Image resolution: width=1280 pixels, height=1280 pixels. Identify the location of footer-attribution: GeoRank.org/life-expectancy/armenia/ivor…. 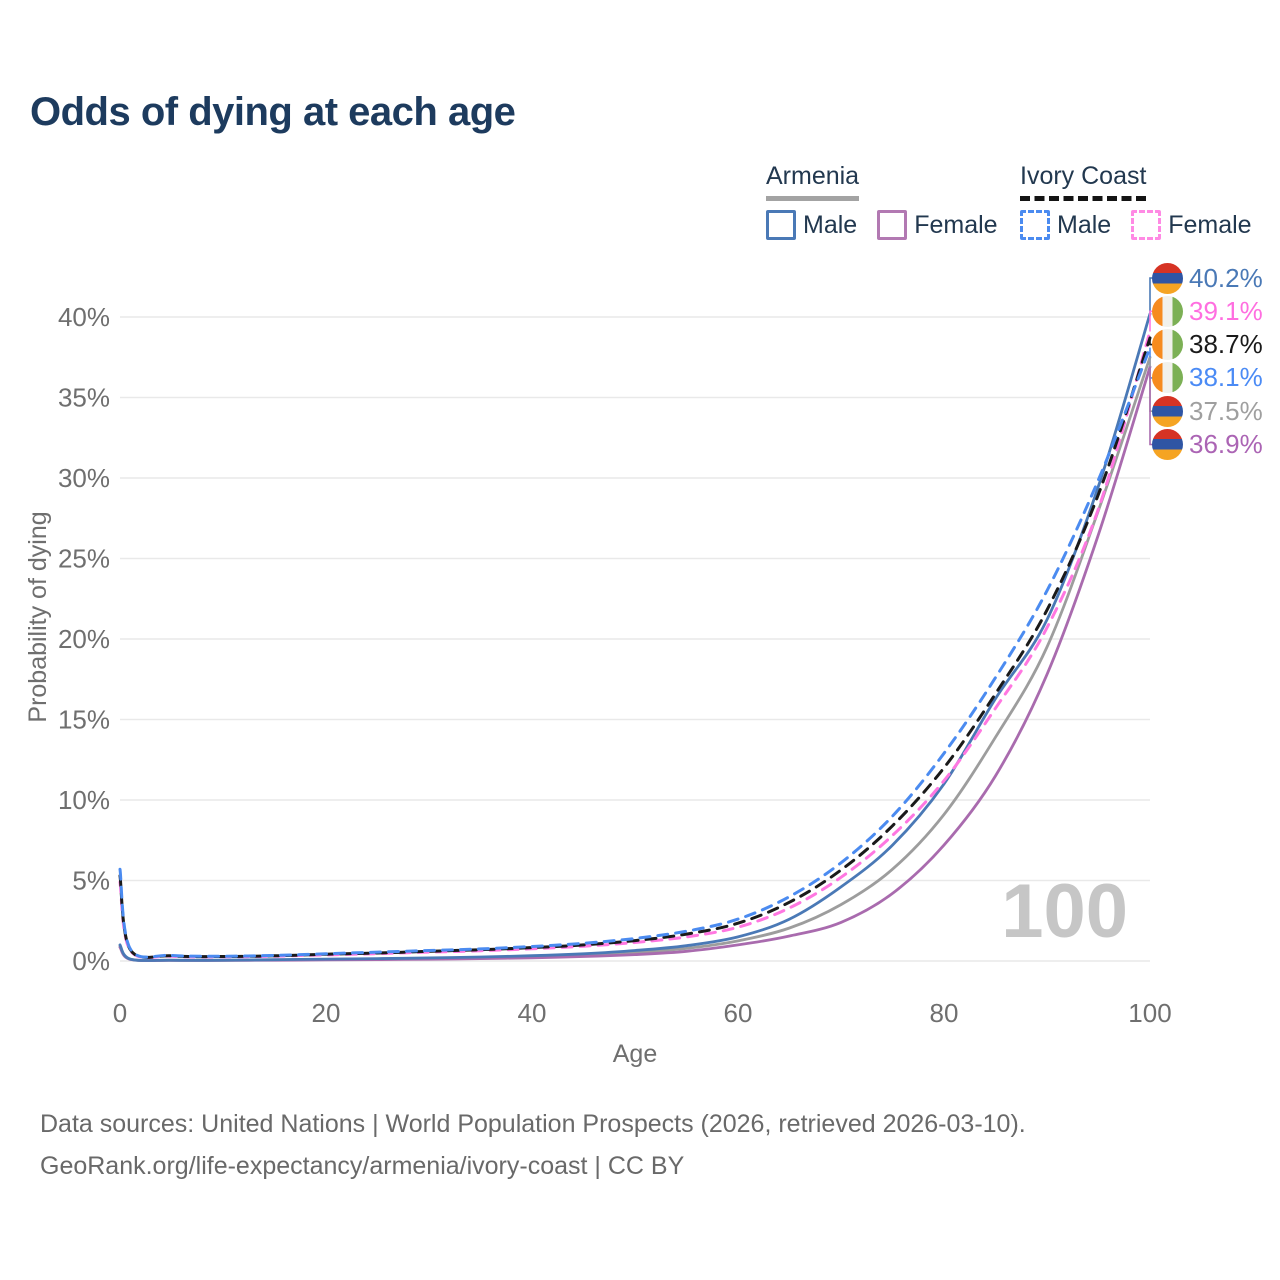
(362, 1166).